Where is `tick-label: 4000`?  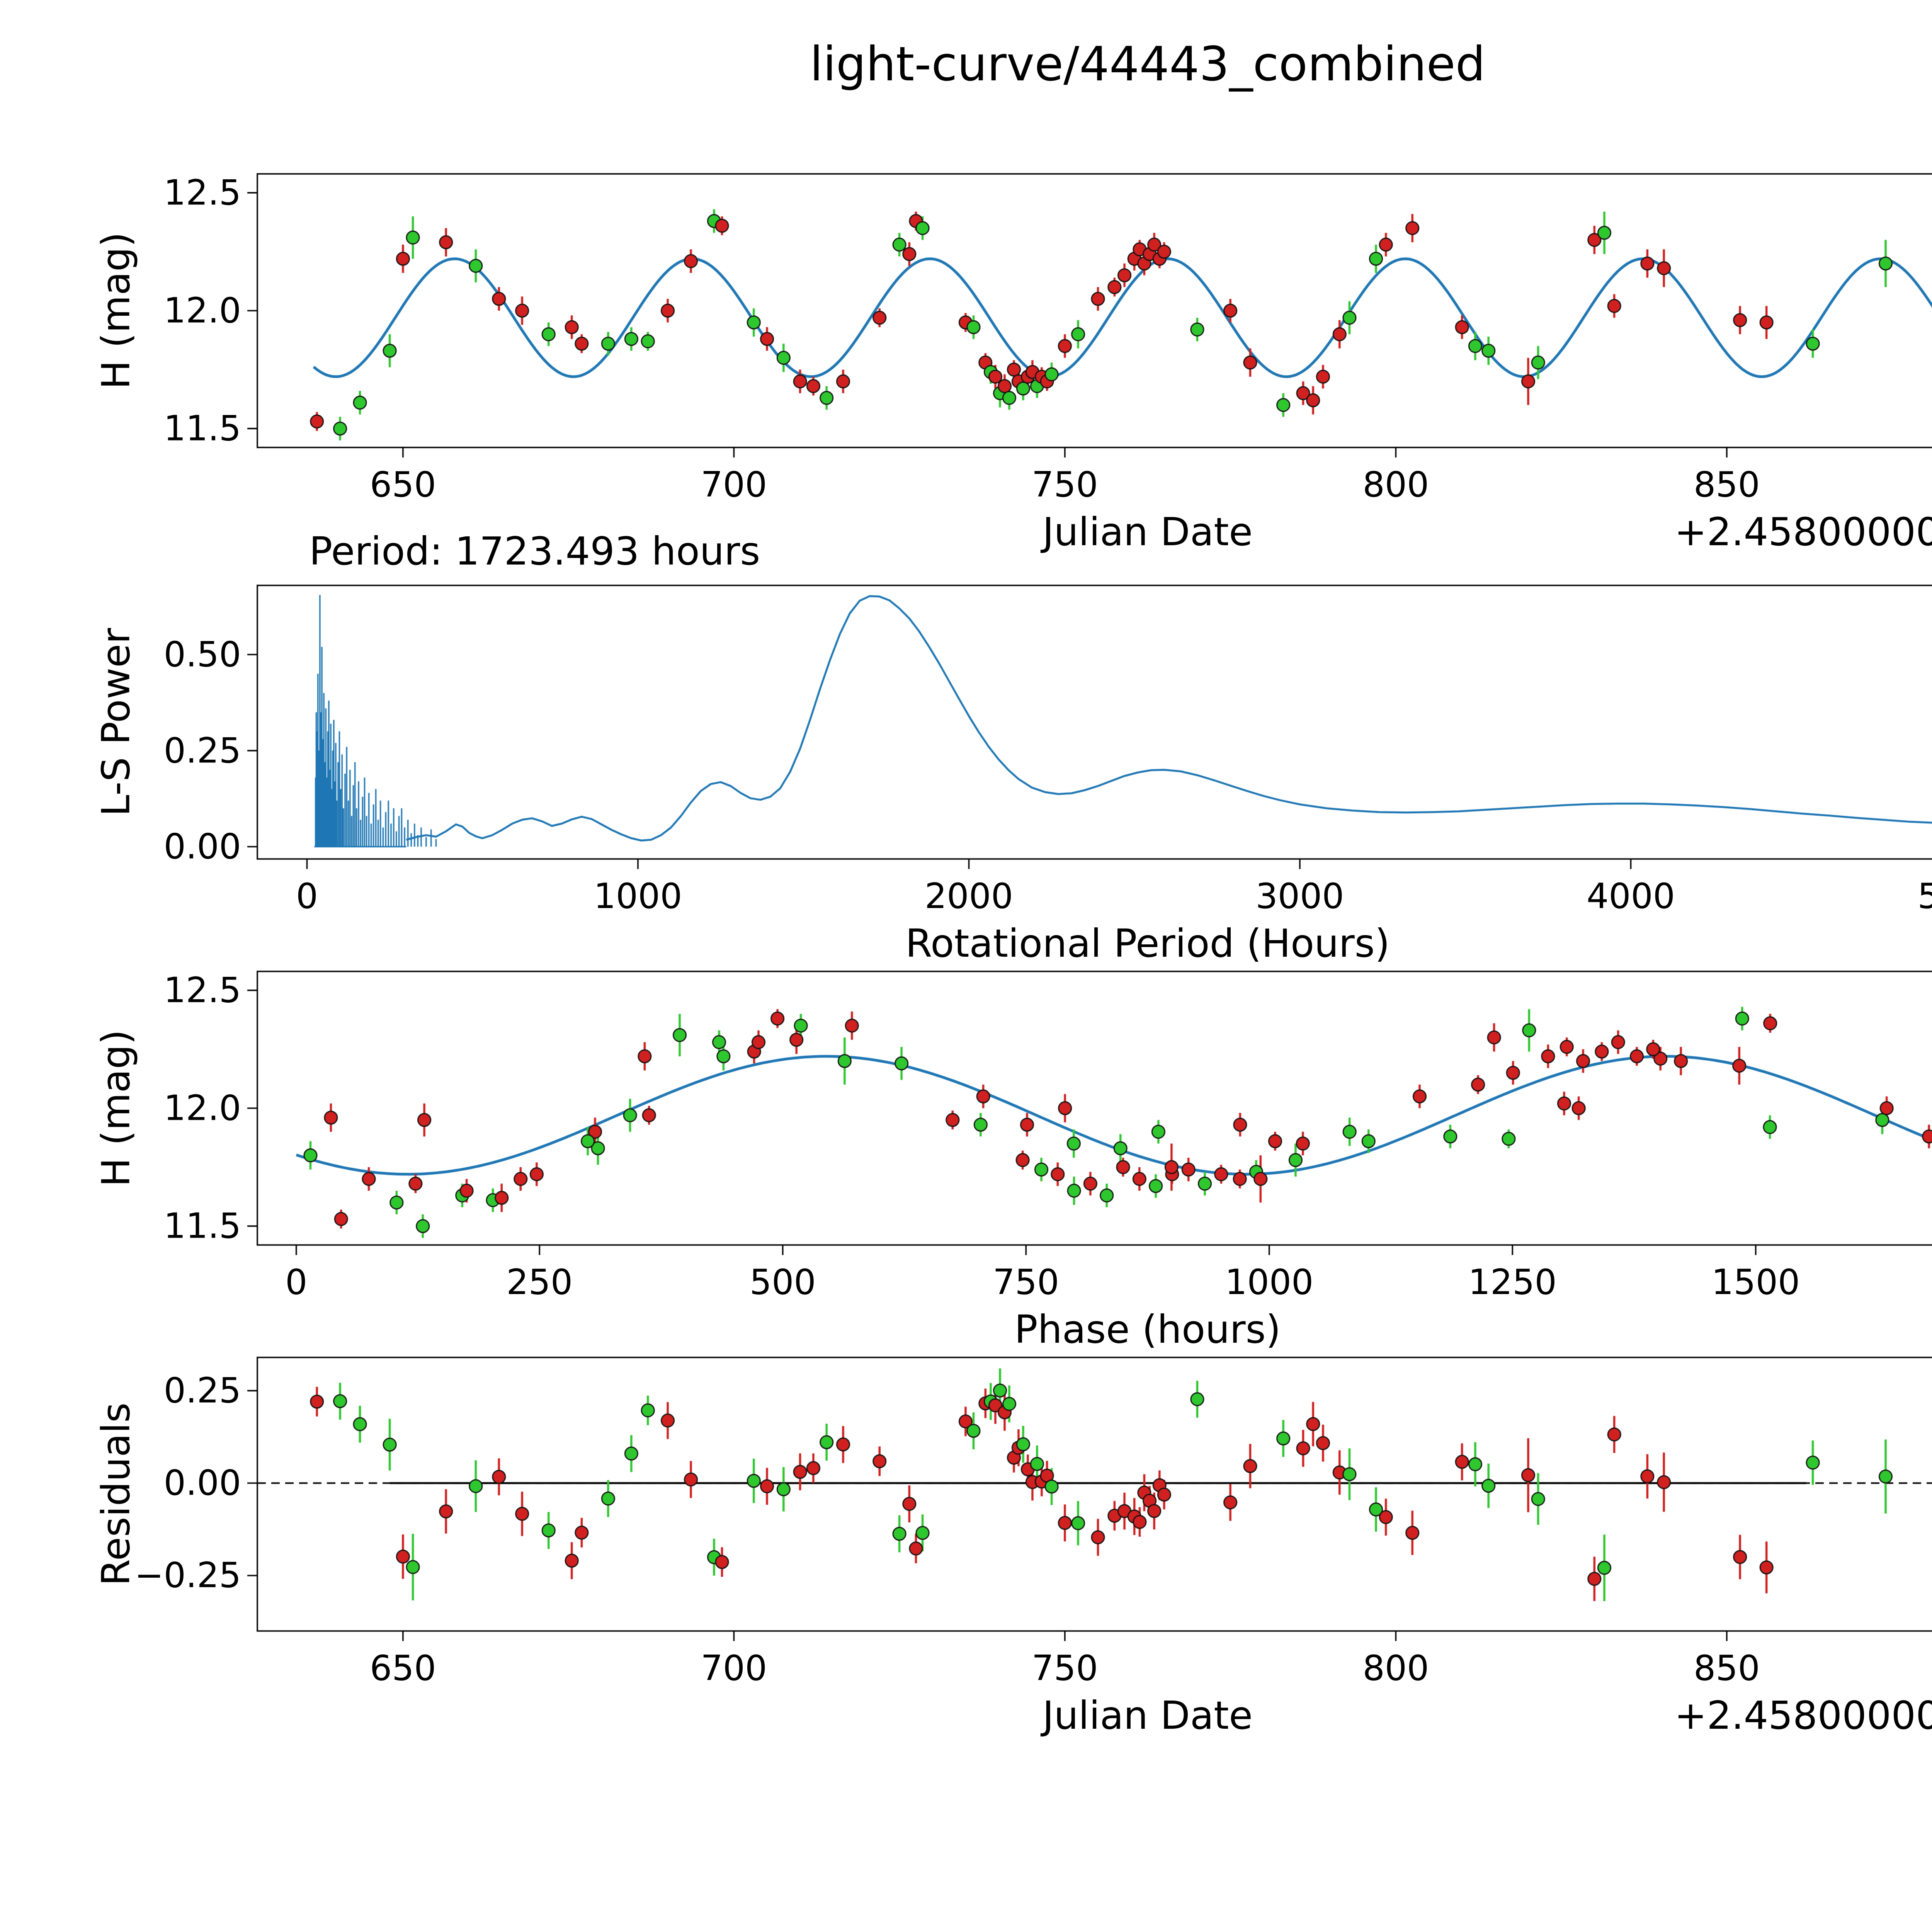
tick-label: 4000 is located at coordinates (1630, 897).